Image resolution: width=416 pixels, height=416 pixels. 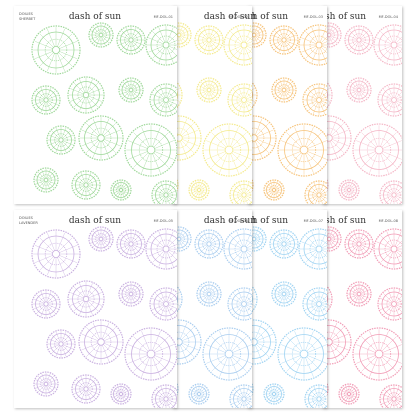 I want to click on product-code: MF-DOL-06, so click(x=238, y=221).